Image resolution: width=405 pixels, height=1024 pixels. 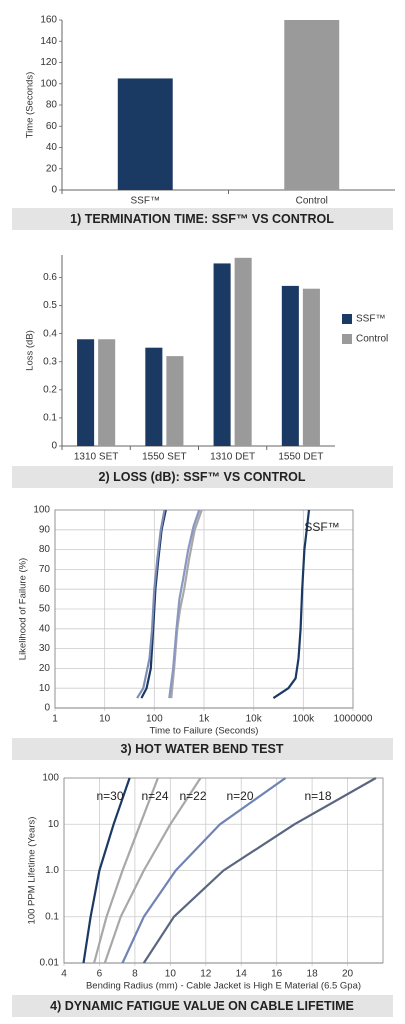 I want to click on x-tick-label: Control, so click(x=312, y=201).